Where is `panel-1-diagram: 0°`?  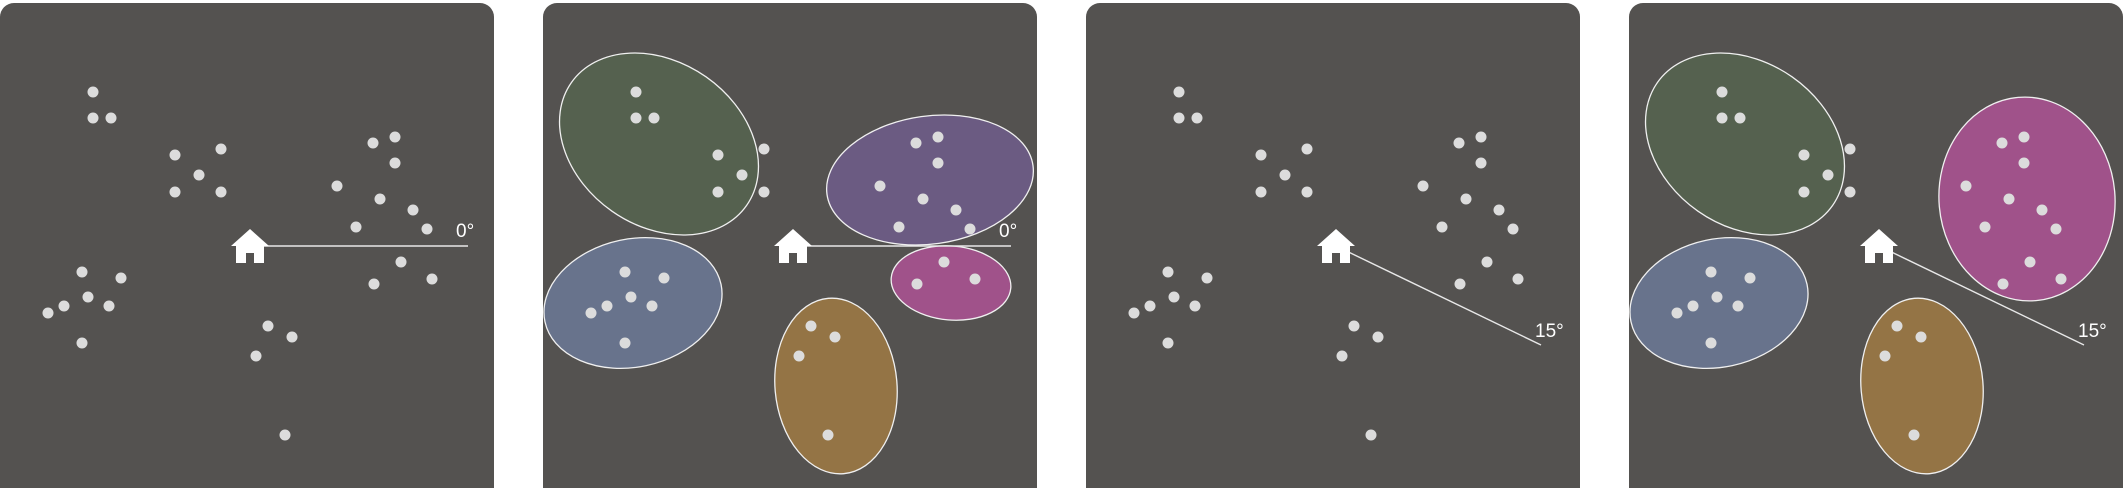 panel-1-diagram: 0° is located at coordinates (258, 263).